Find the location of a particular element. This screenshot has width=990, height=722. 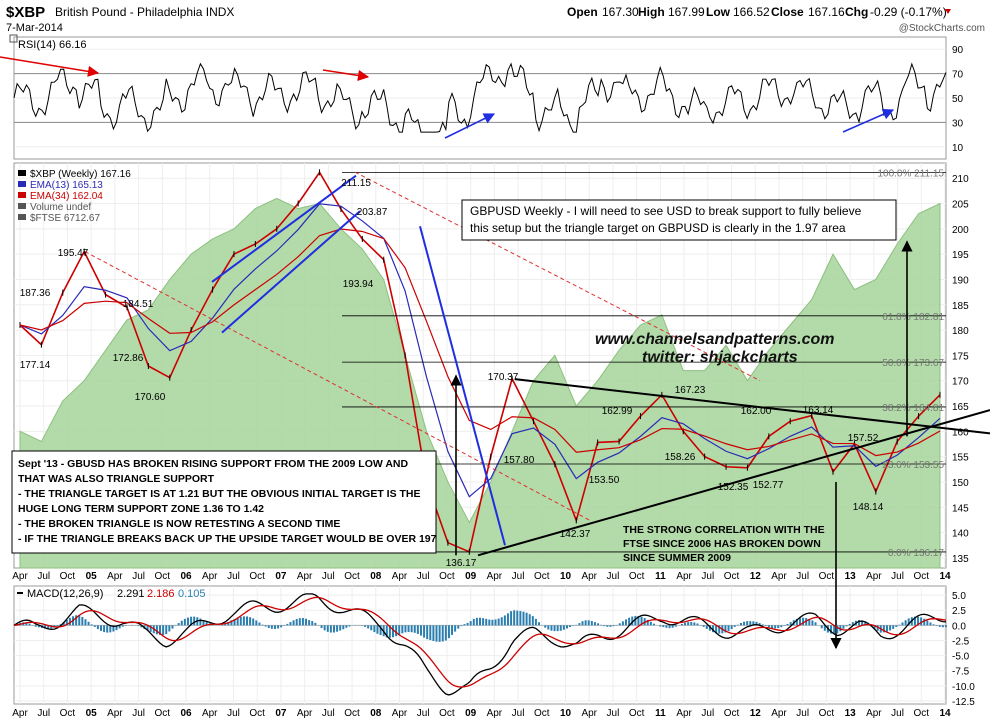

legend-swatch is located at coordinates (22, 173).